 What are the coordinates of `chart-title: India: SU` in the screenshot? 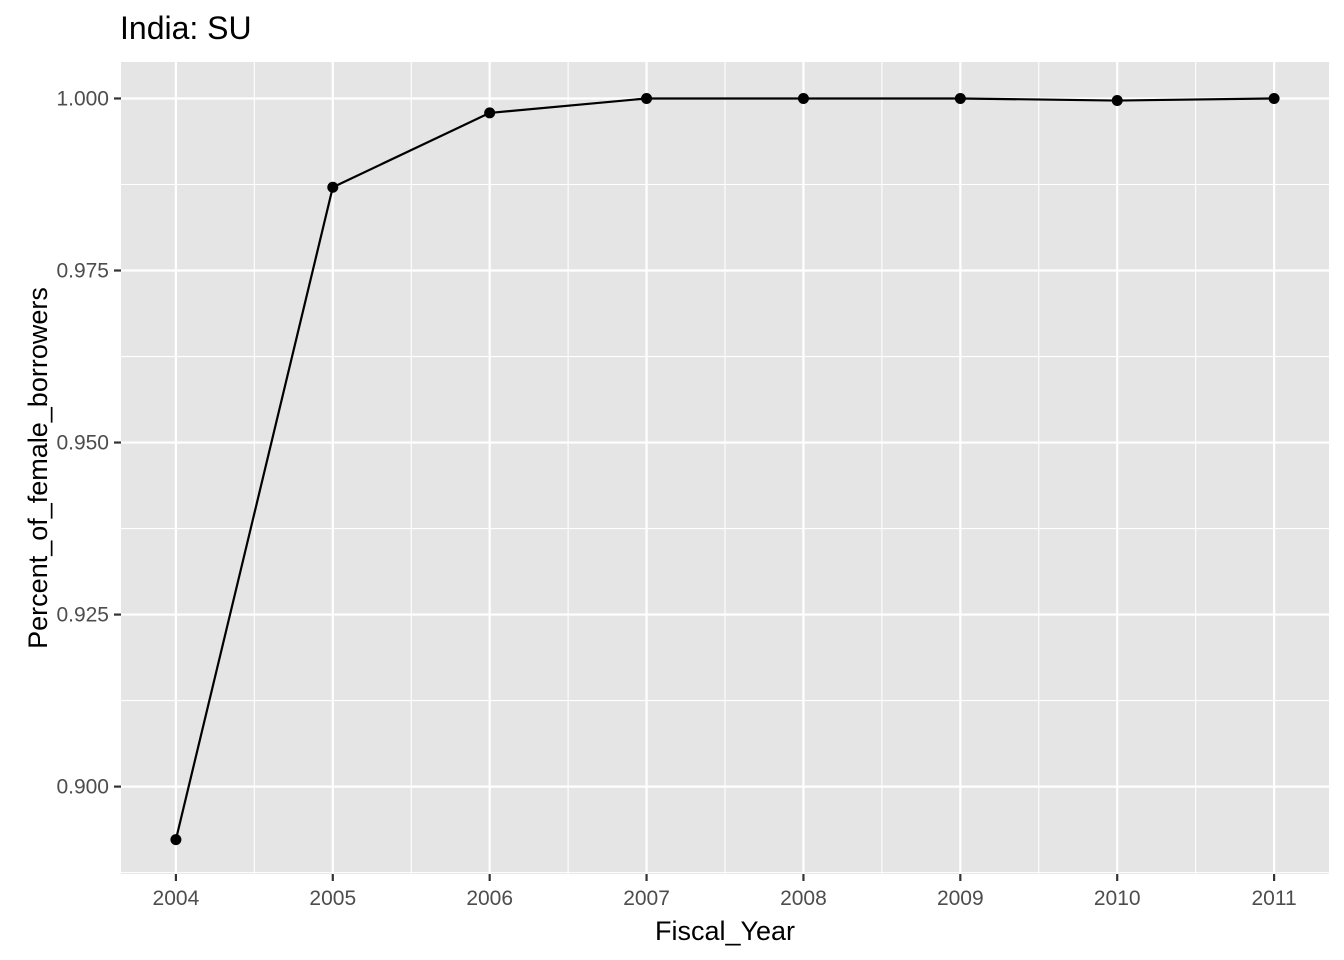 It's located at (186, 28).